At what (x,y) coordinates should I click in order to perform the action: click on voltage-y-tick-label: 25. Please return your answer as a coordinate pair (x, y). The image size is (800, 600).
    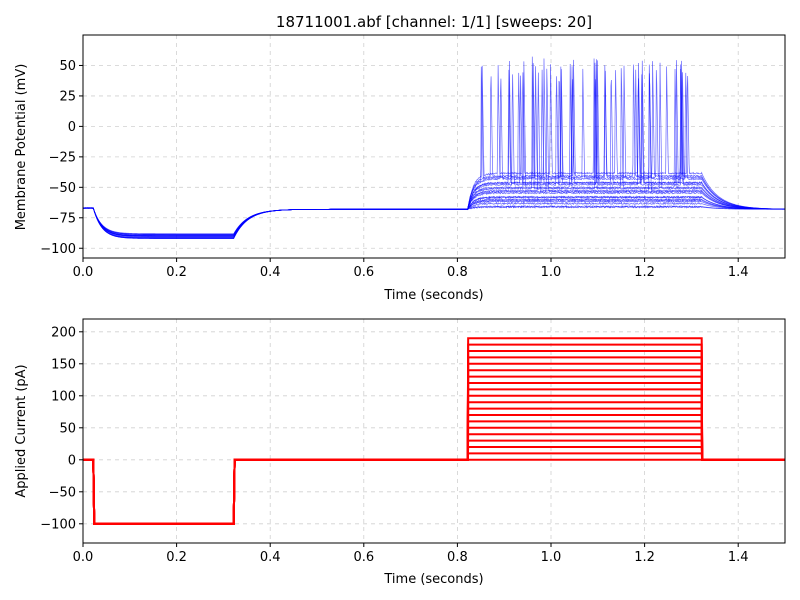
    Looking at the image, I should click on (67, 96).